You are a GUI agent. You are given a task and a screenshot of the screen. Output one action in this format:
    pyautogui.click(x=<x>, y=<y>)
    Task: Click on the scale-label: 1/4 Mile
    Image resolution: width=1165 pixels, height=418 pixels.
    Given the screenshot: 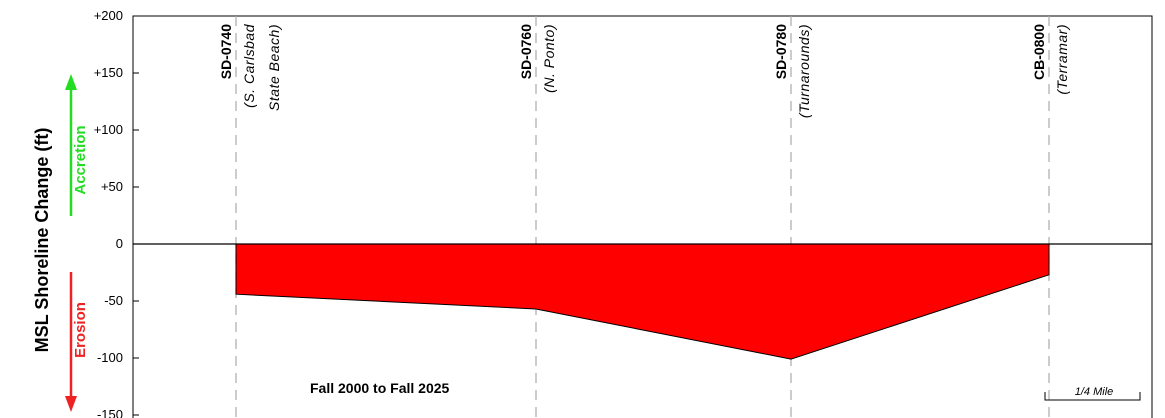 What is the action you would take?
    pyautogui.click(x=1094, y=392)
    